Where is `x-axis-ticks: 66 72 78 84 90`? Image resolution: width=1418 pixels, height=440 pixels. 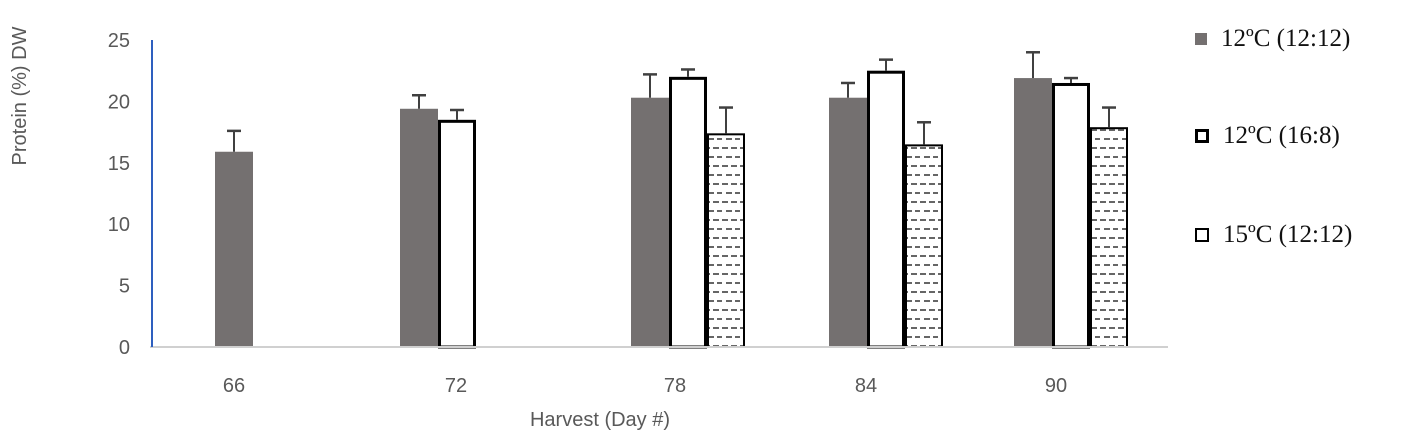 x-axis-ticks: 66 72 78 84 90 is located at coordinates (645, 386).